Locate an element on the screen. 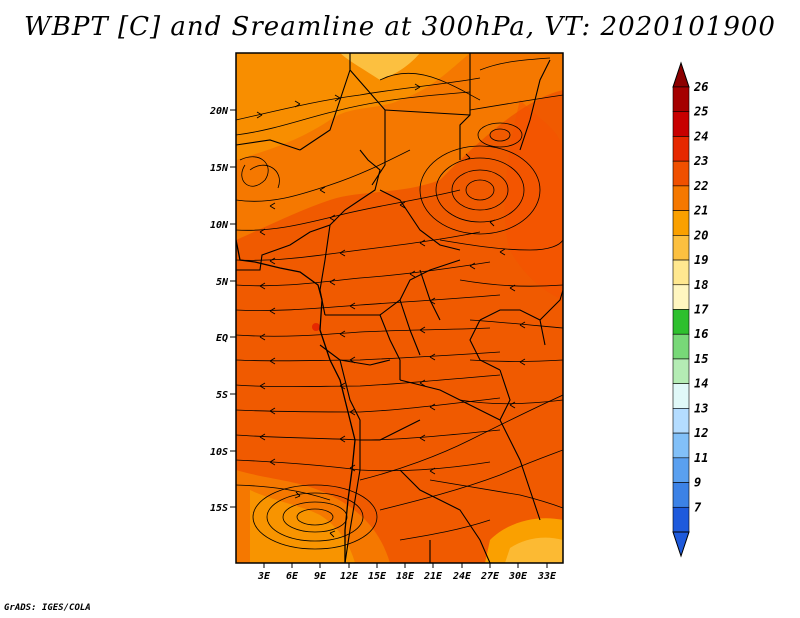 The width and height of the screenshot is (800, 618). colorbar-label: 20 is located at coordinates (700, 235).